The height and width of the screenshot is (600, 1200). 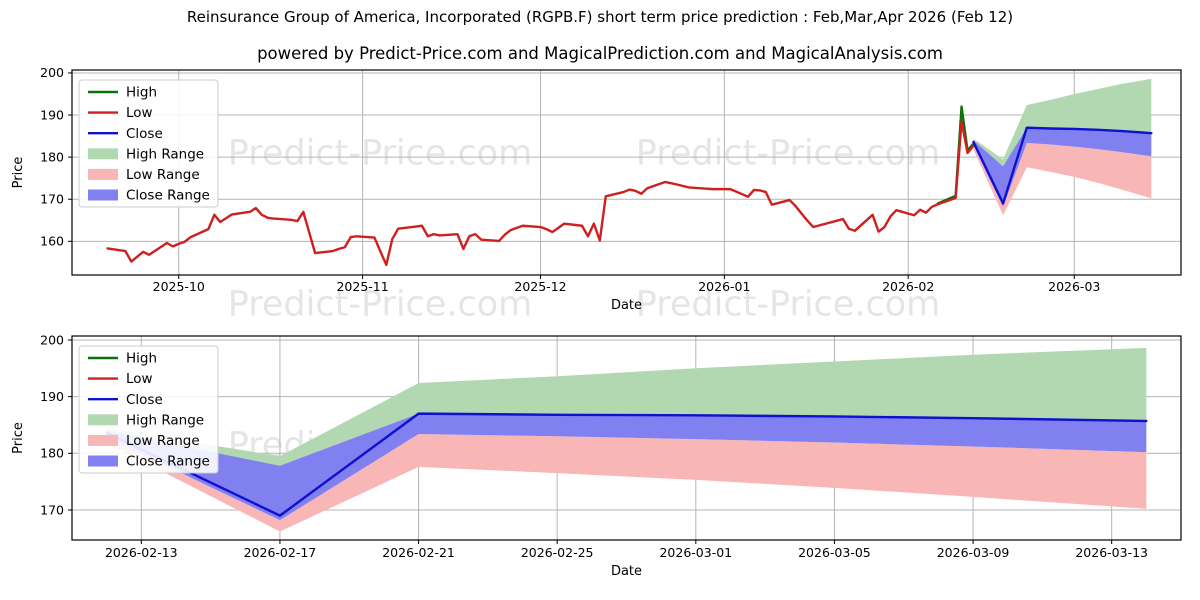 What do you see at coordinates (18, 173) in the screenshot?
I see `top-ylabel: Price` at bounding box center [18, 173].